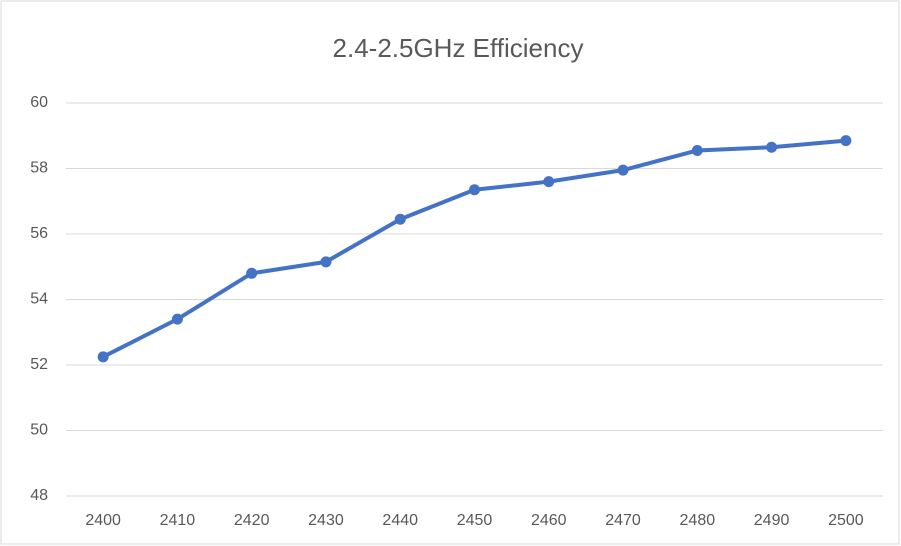 The image size is (901, 546). I want to click on y-tick-label: 52, so click(39, 364).